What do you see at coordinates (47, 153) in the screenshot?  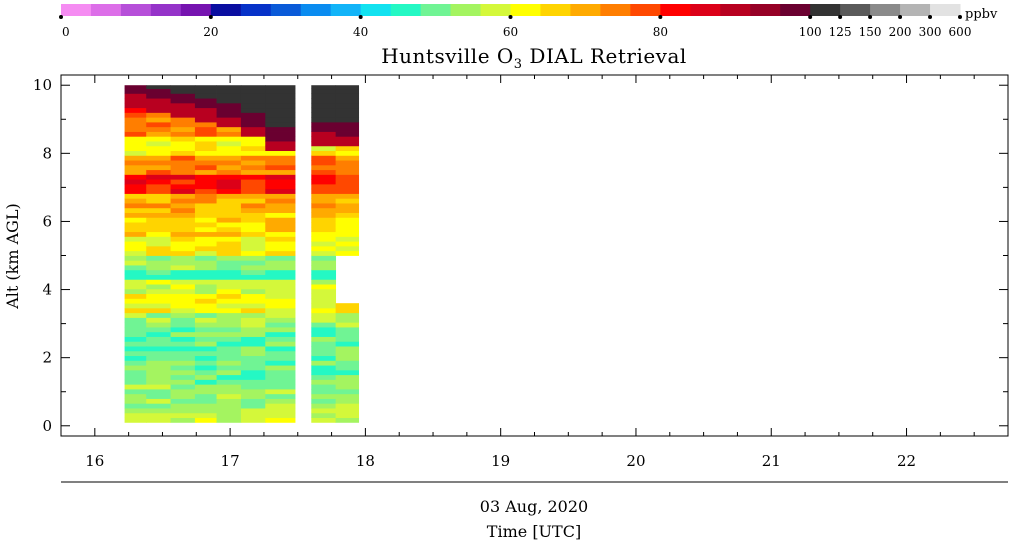 I see `y-tick-label: 8` at bounding box center [47, 153].